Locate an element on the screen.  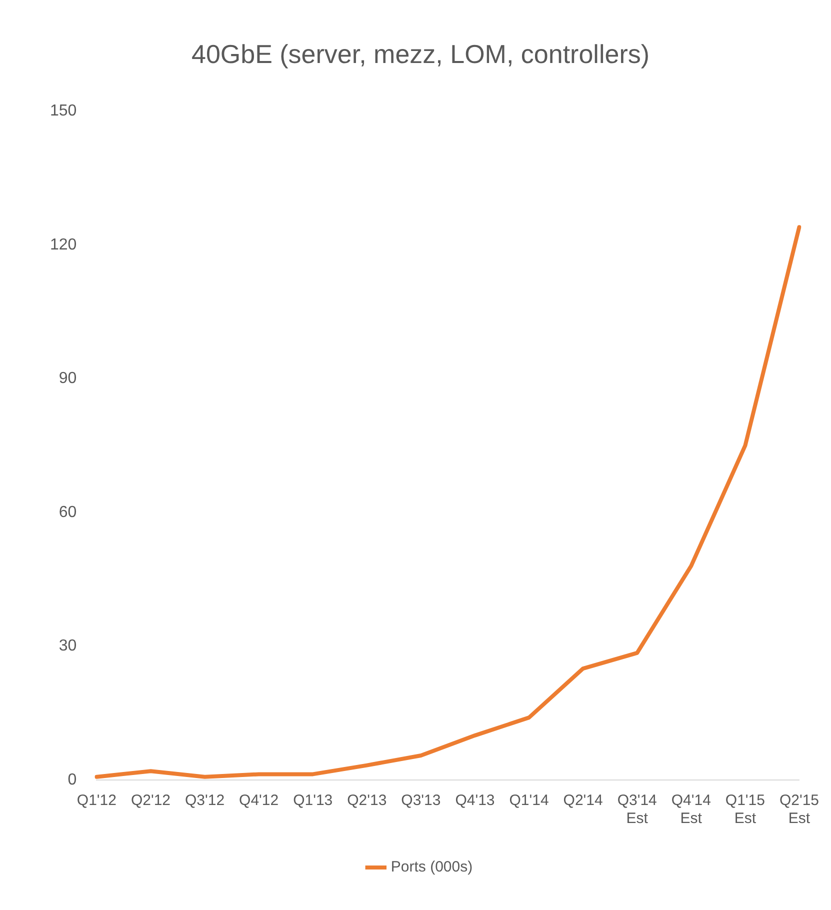
x-tick-label: Q4'13 is located at coordinates (475, 801).